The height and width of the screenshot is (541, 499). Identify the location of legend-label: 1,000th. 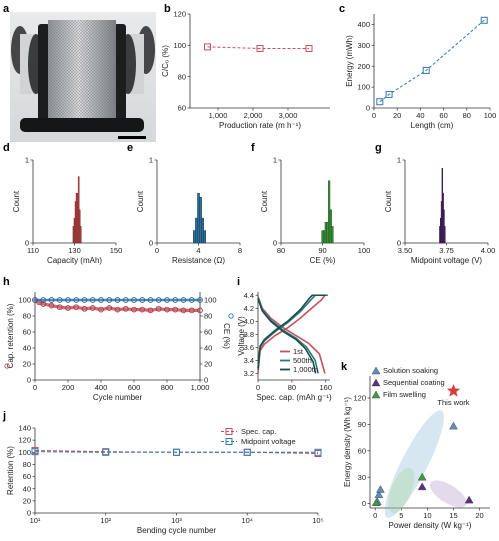
(305, 369).